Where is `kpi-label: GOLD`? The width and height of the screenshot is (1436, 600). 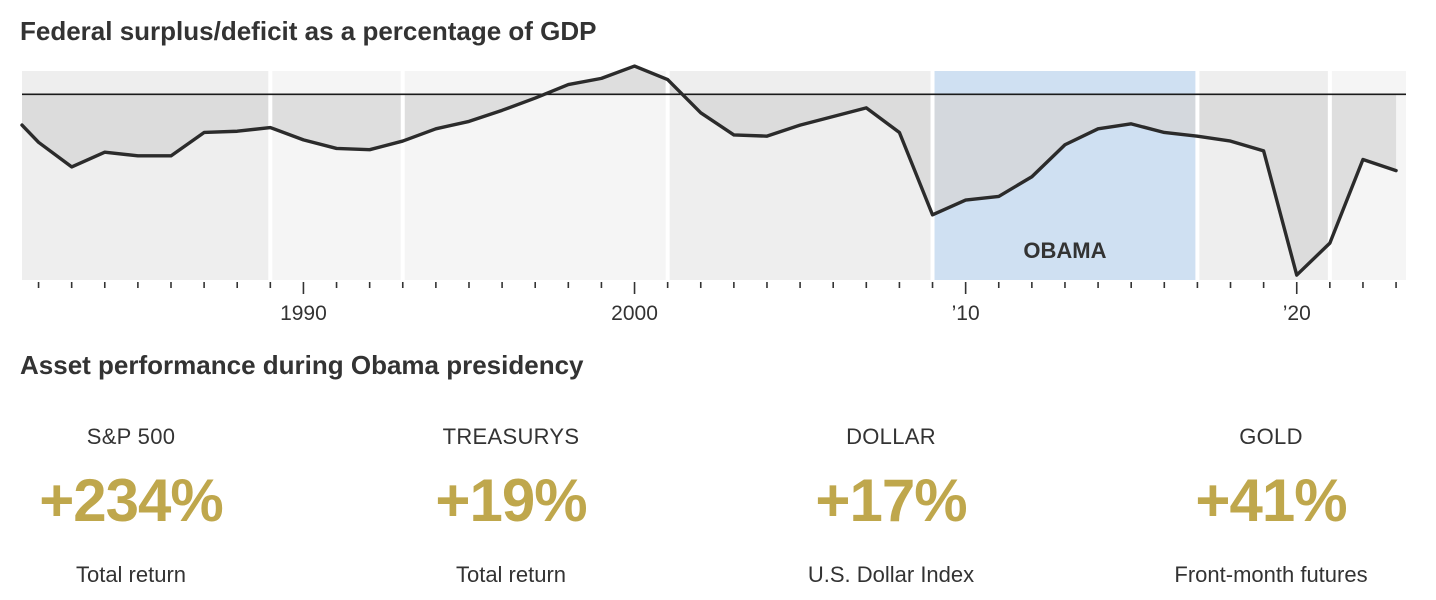 kpi-label: GOLD is located at coordinates (1271, 436).